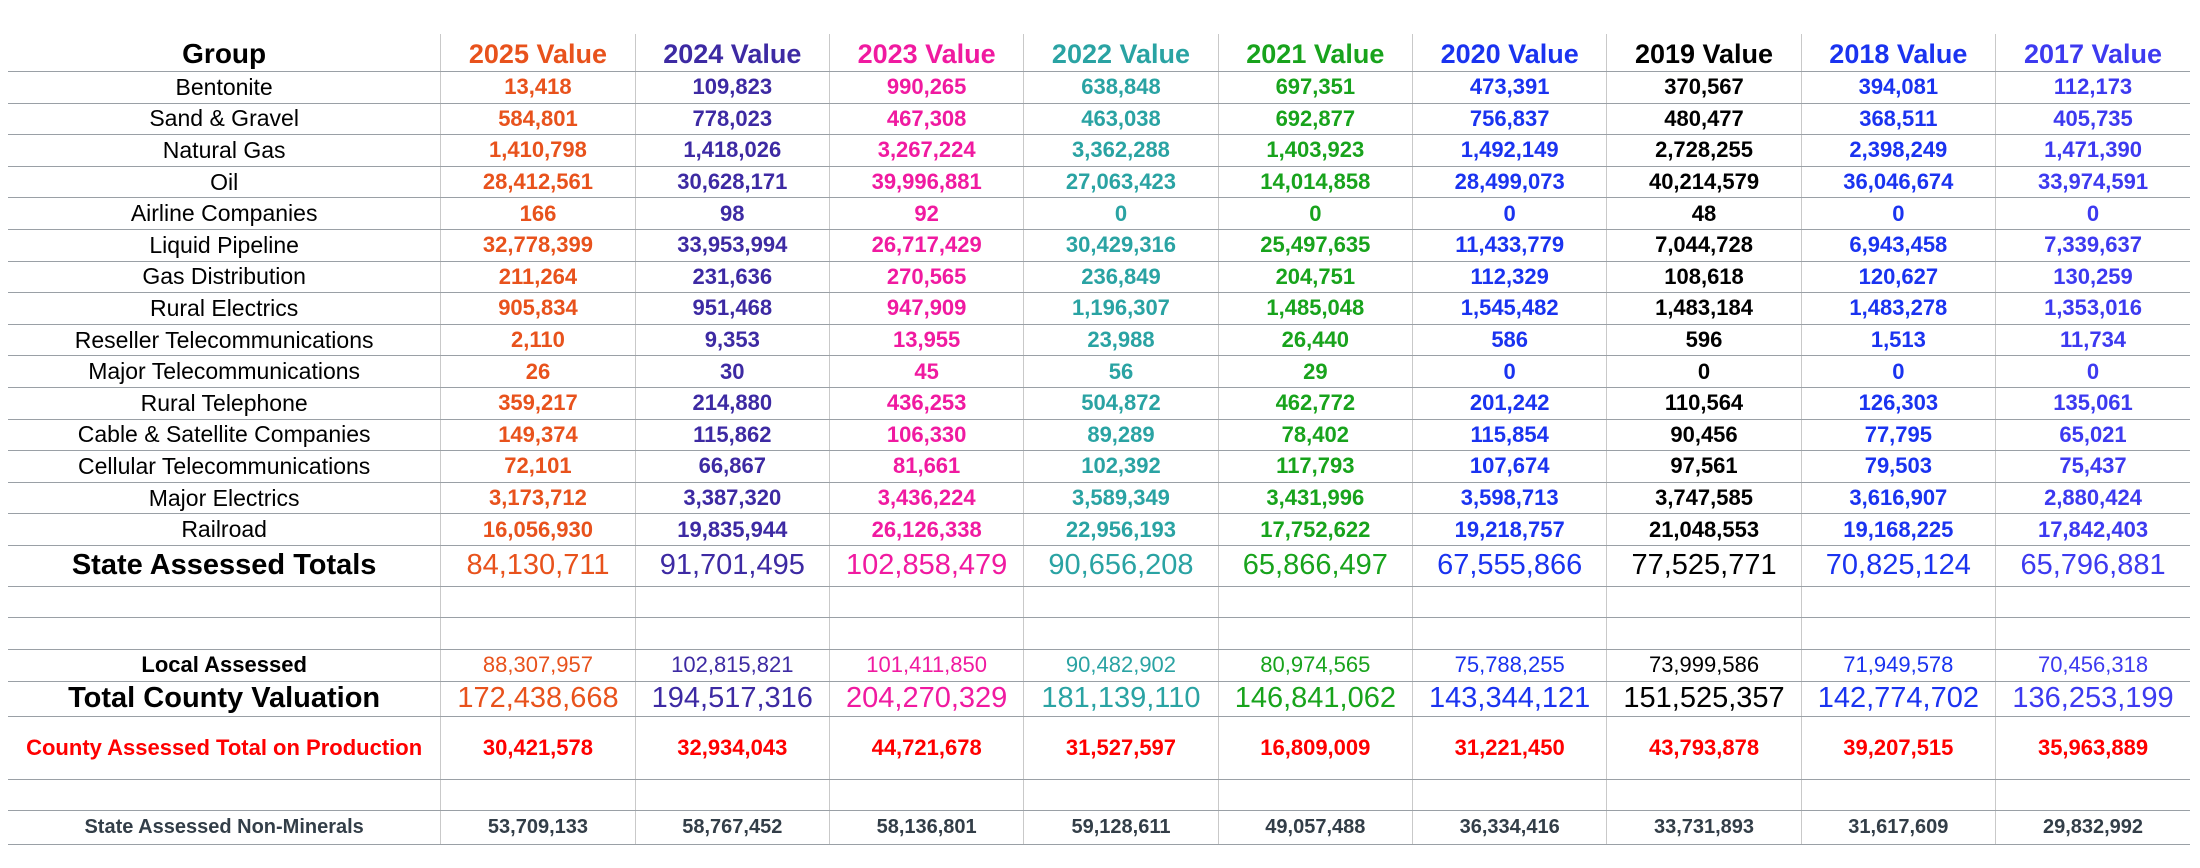  Describe the element at coordinates (1510, 665) in the screenshot. I see `value-cell: 75,788,255` at that location.